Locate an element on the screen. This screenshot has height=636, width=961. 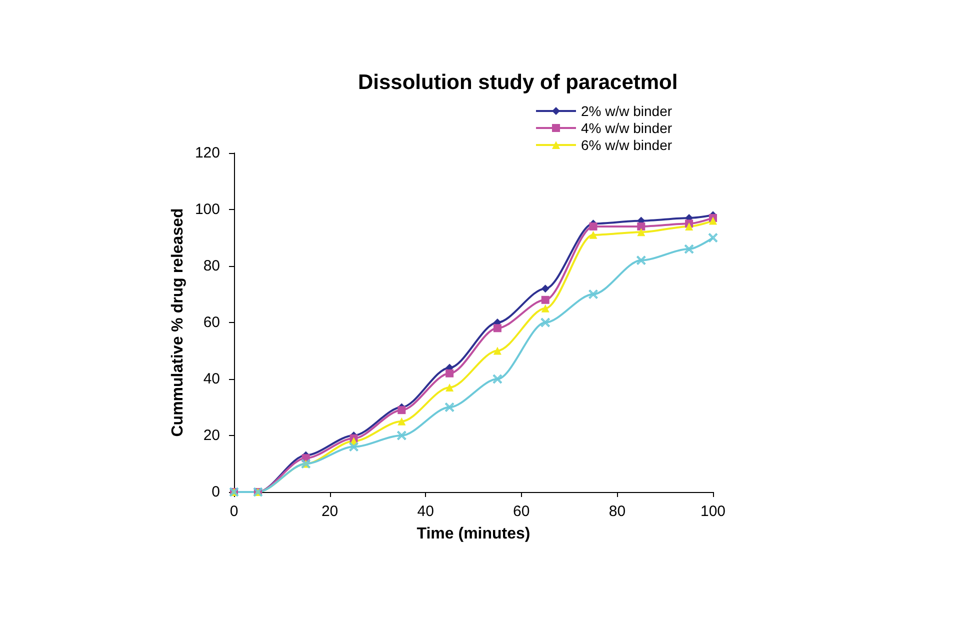
y-tick-label: 40 is located at coordinates (211, 379).